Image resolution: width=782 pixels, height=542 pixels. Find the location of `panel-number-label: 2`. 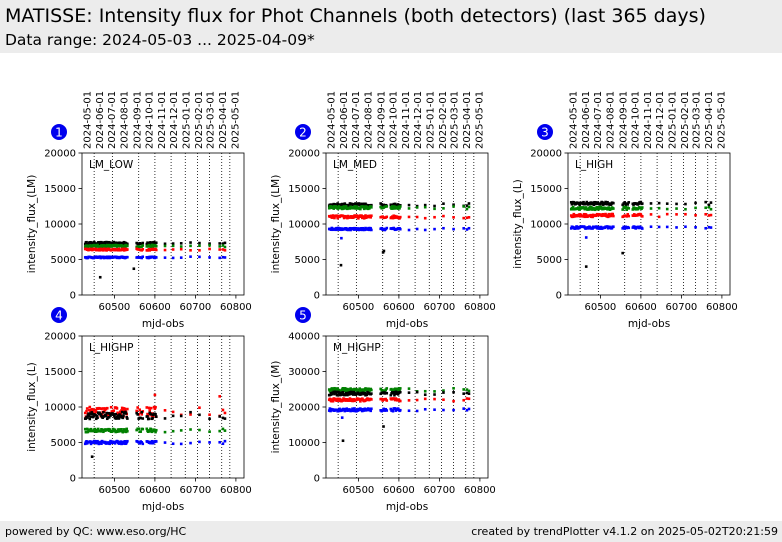

panel-number-label: 2 is located at coordinates (303, 133).